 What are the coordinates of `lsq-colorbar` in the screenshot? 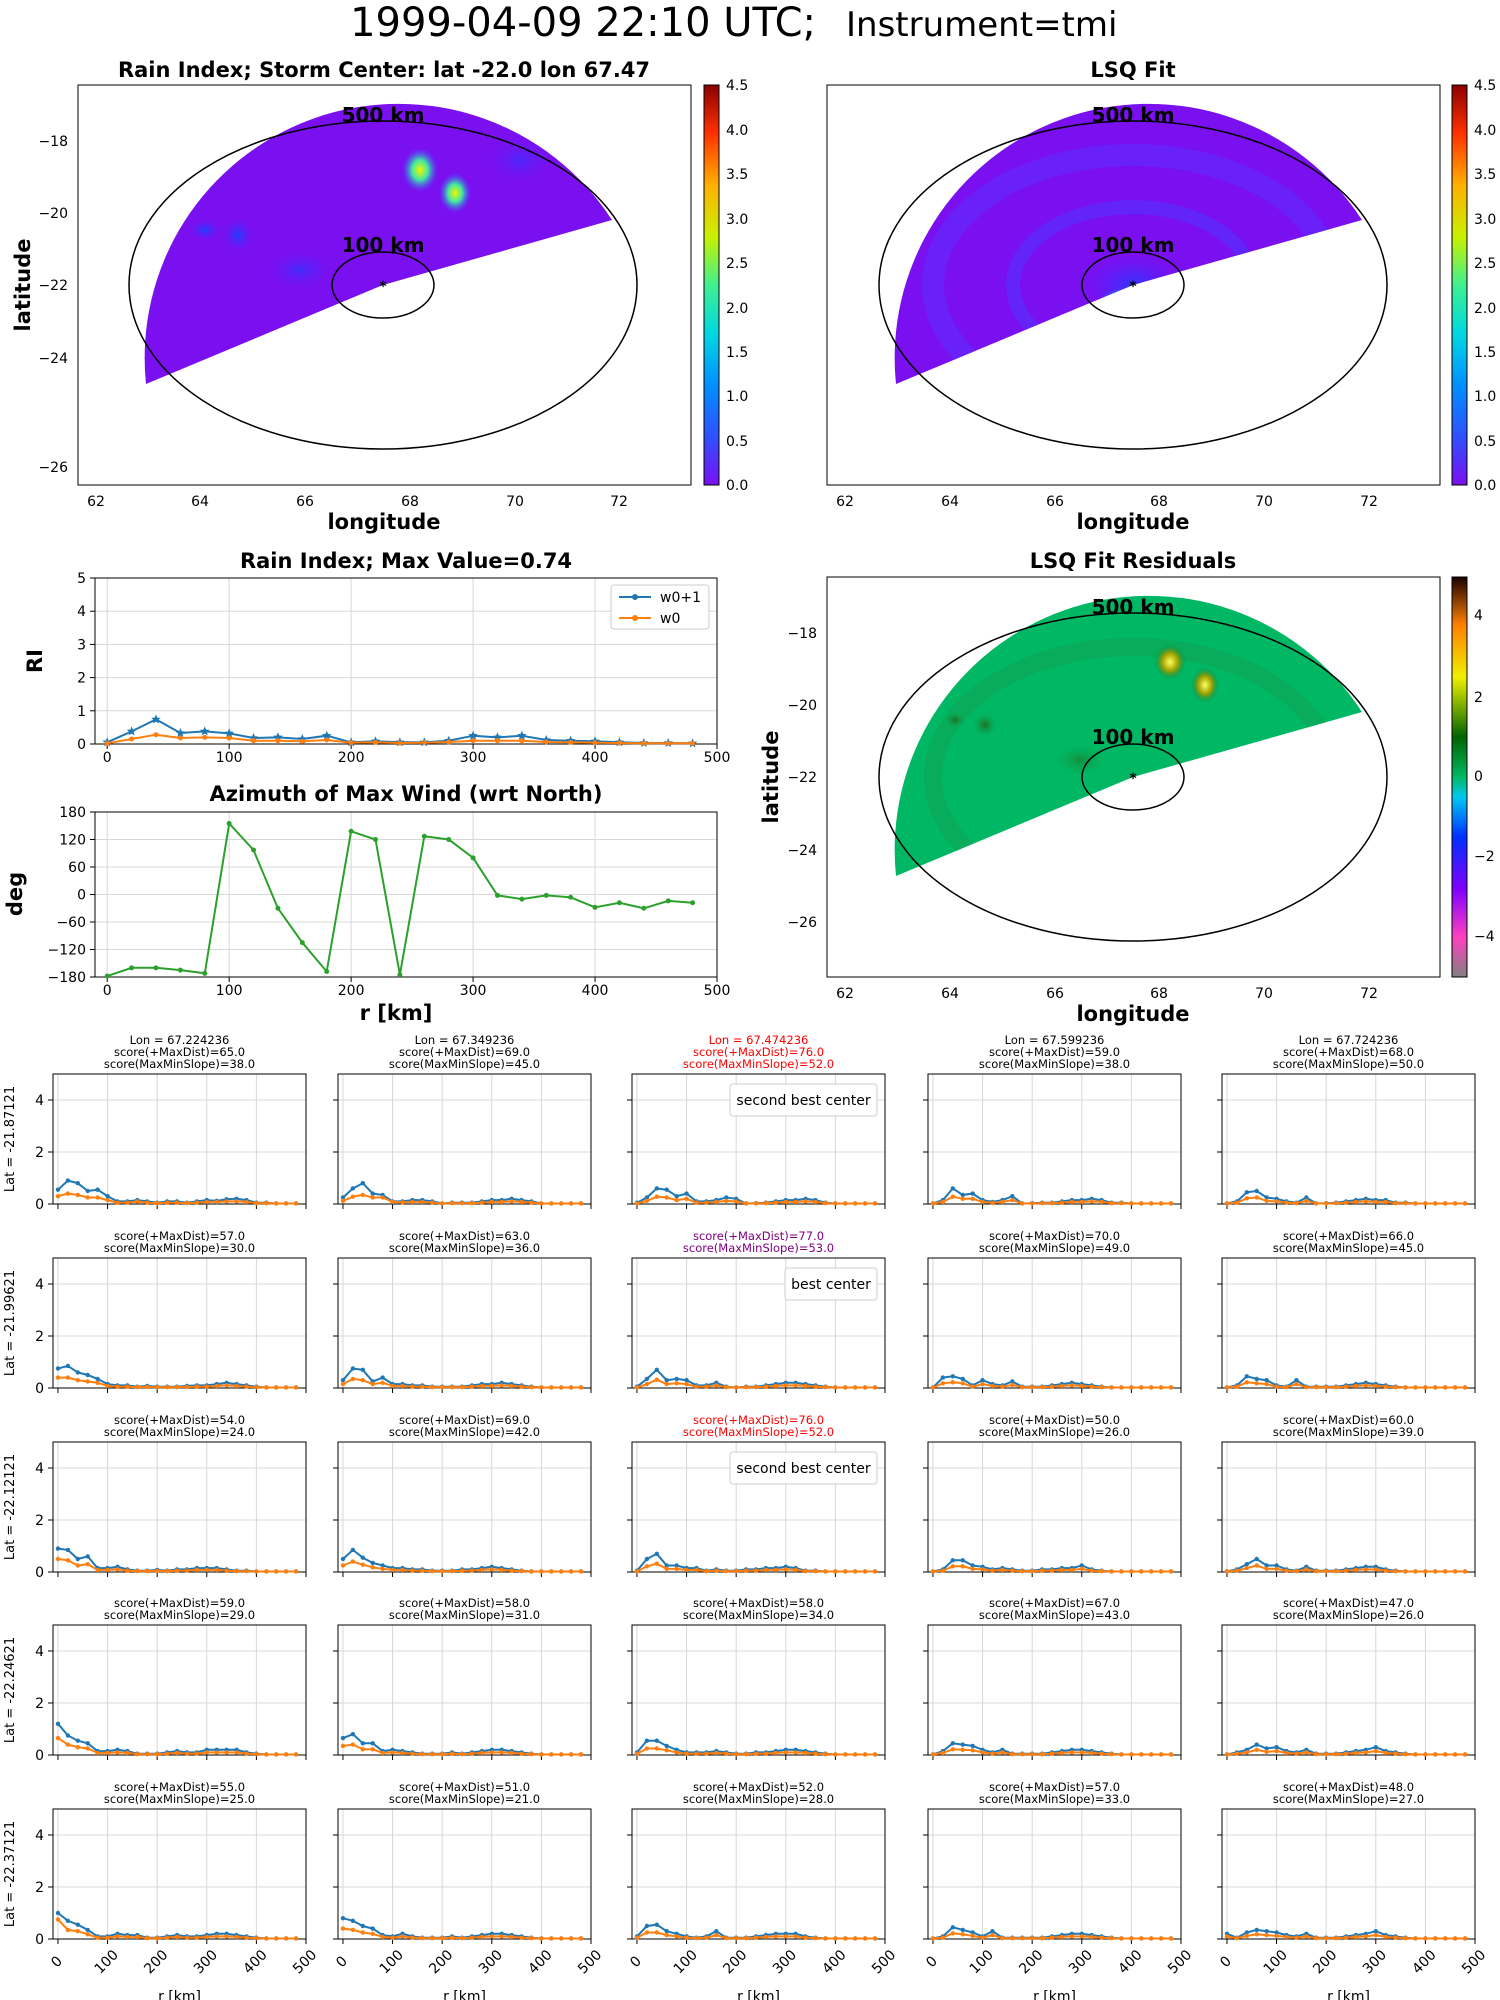 It's located at (1459, 285).